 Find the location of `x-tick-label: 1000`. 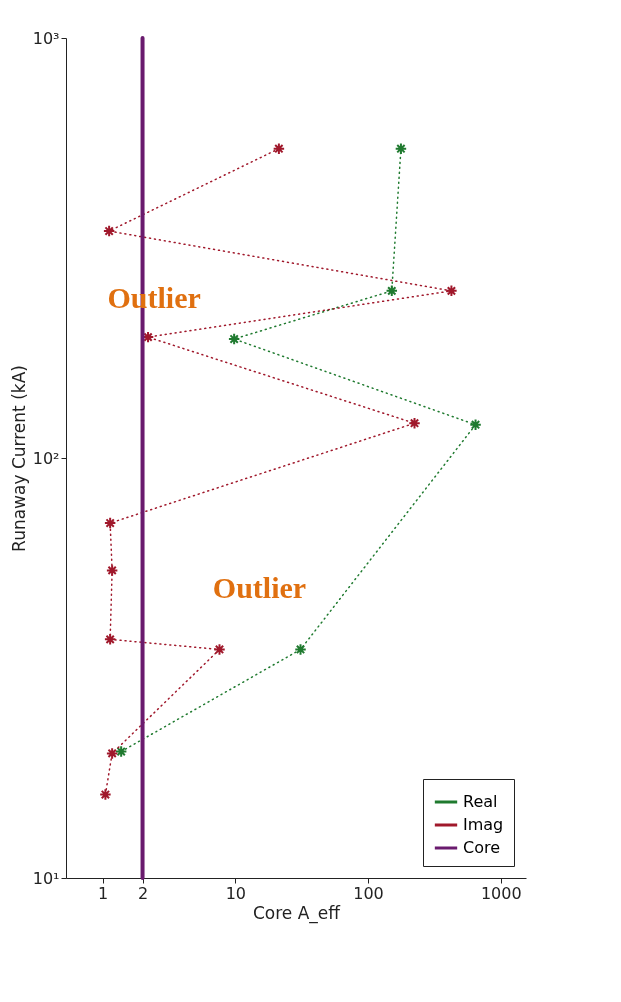

x-tick-label: 1000 is located at coordinates (501, 893).